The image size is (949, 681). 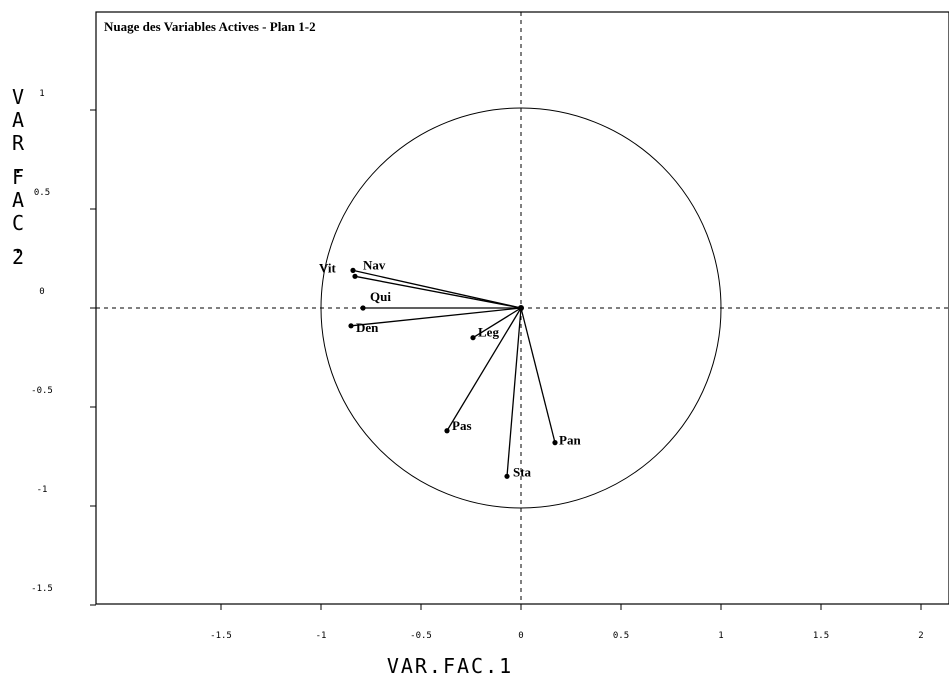 What do you see at coordinates (507, 476) in the screenshot?
I see `point-sta` at bounding box center [507, 476].